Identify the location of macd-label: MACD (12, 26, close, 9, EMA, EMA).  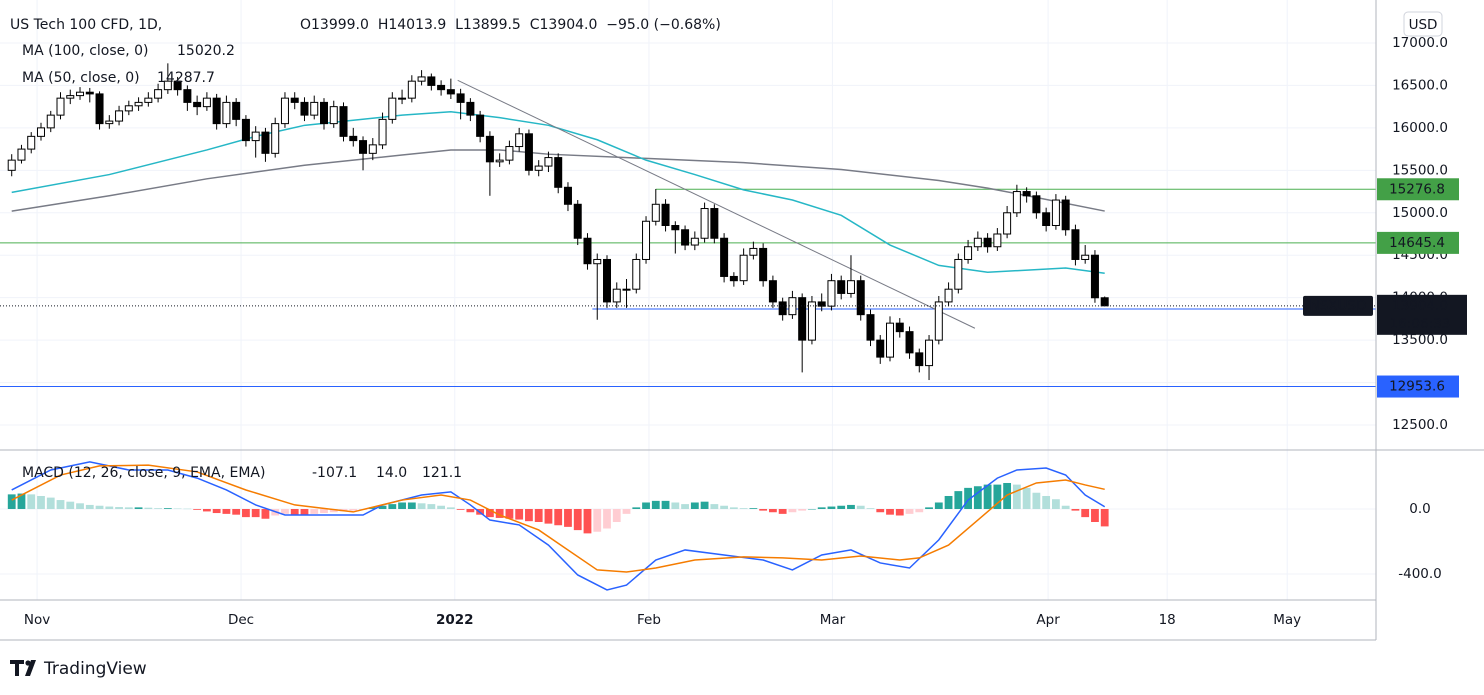
(143, 473).